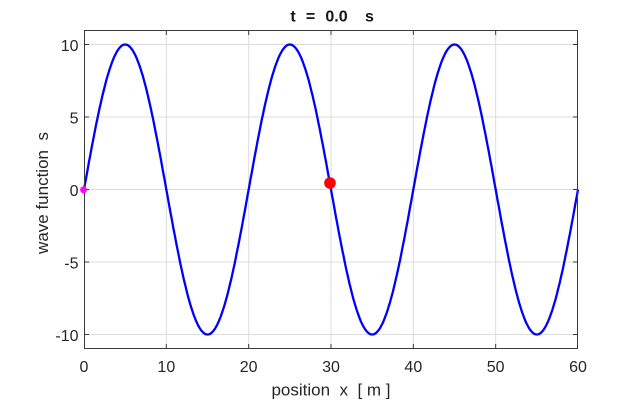  Describe the element at coordinates (336, 17) in the screenshot. I see `svg-text: 0.0` at that location.